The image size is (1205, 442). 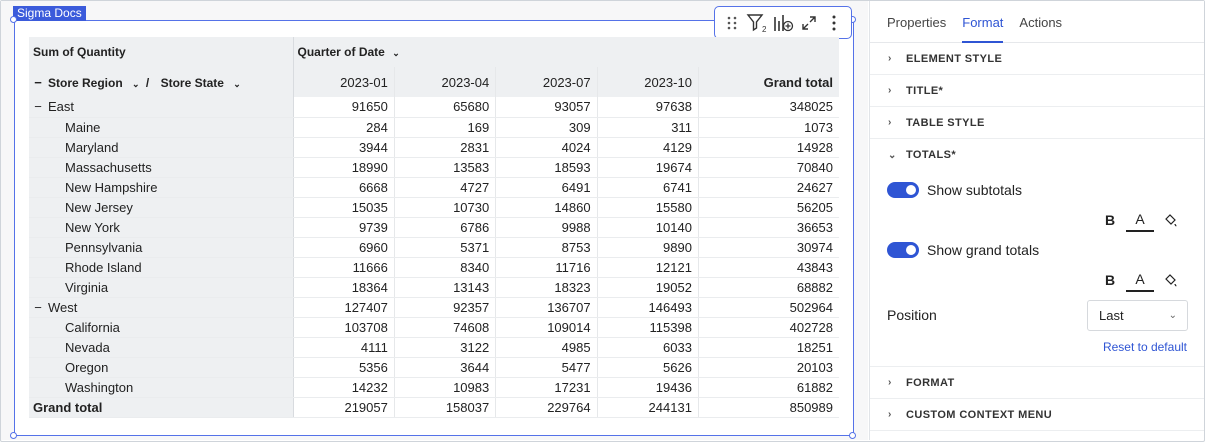 What do you see at coordinates (161, 287) in the screenshot?
I see `row-label-cell: Virginia` at bounding box center [161, 287].